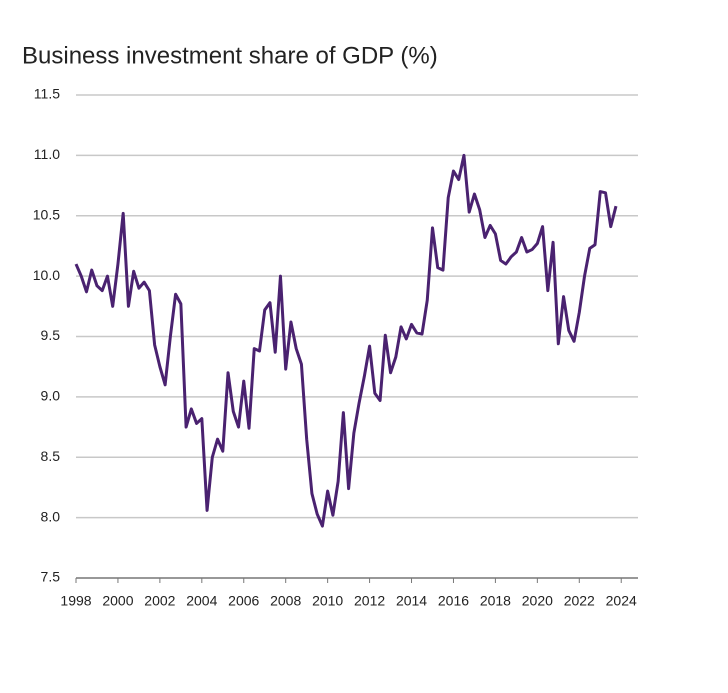  What do you see at coordinates (47, 94) in the screenshot?
I see `y-tick-label: 11.5` at bounding box center [47, 94].